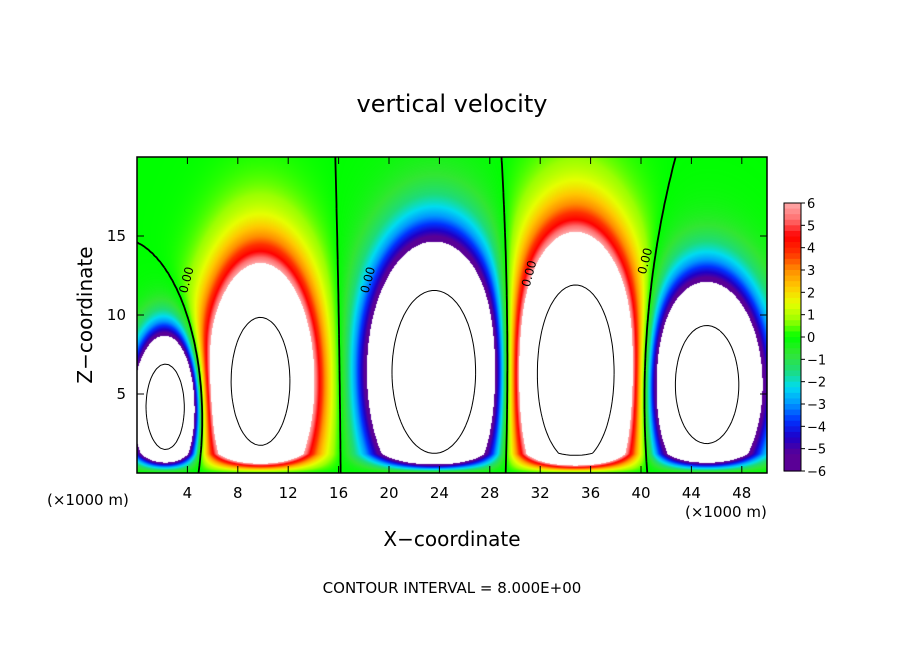 The width and height of the screenshot is (904, 654). What do you see at coordinates (388, 493) in the screenshot?
I see `x-tick-label: 20` at bounding box center [388, 493].